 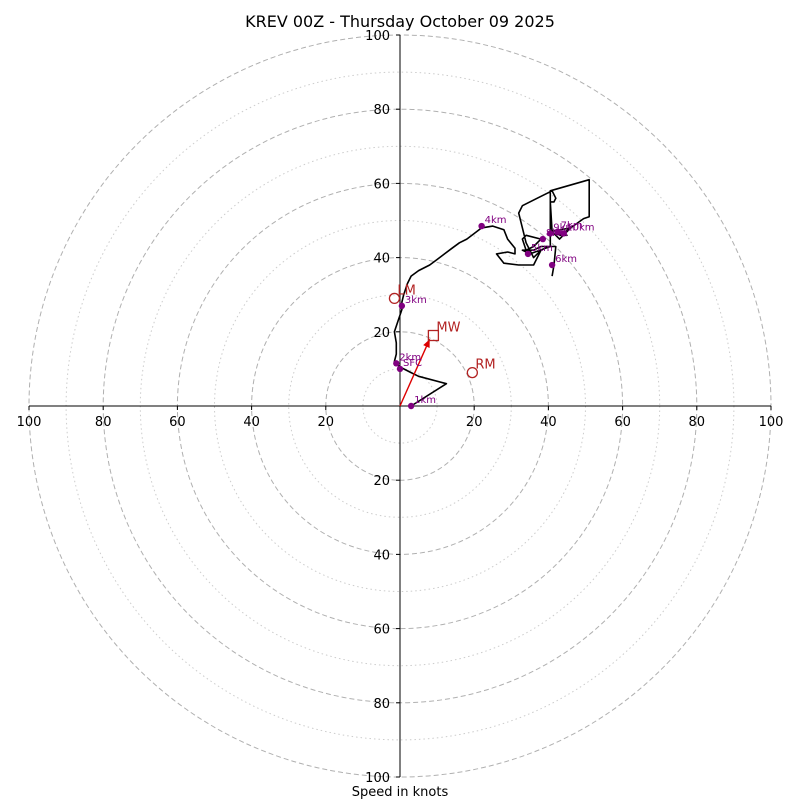 I want to click on y-tick-label-up: 100, so click(x=377, y=36).